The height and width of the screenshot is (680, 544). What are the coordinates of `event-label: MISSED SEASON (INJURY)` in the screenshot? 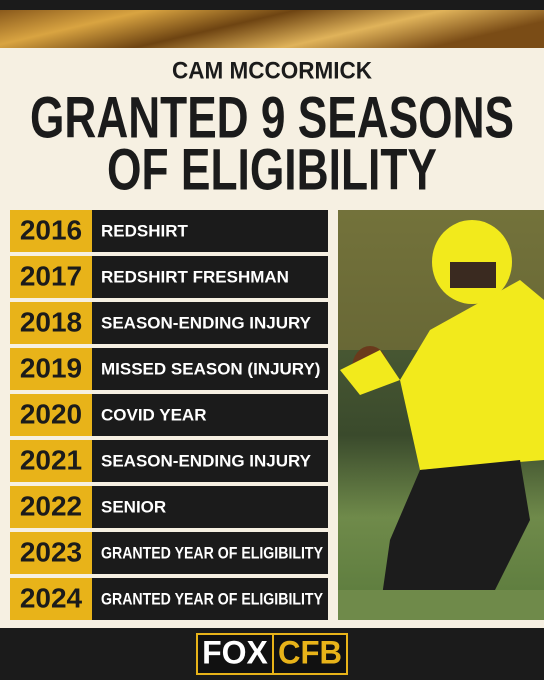 It's located at (210, 368).